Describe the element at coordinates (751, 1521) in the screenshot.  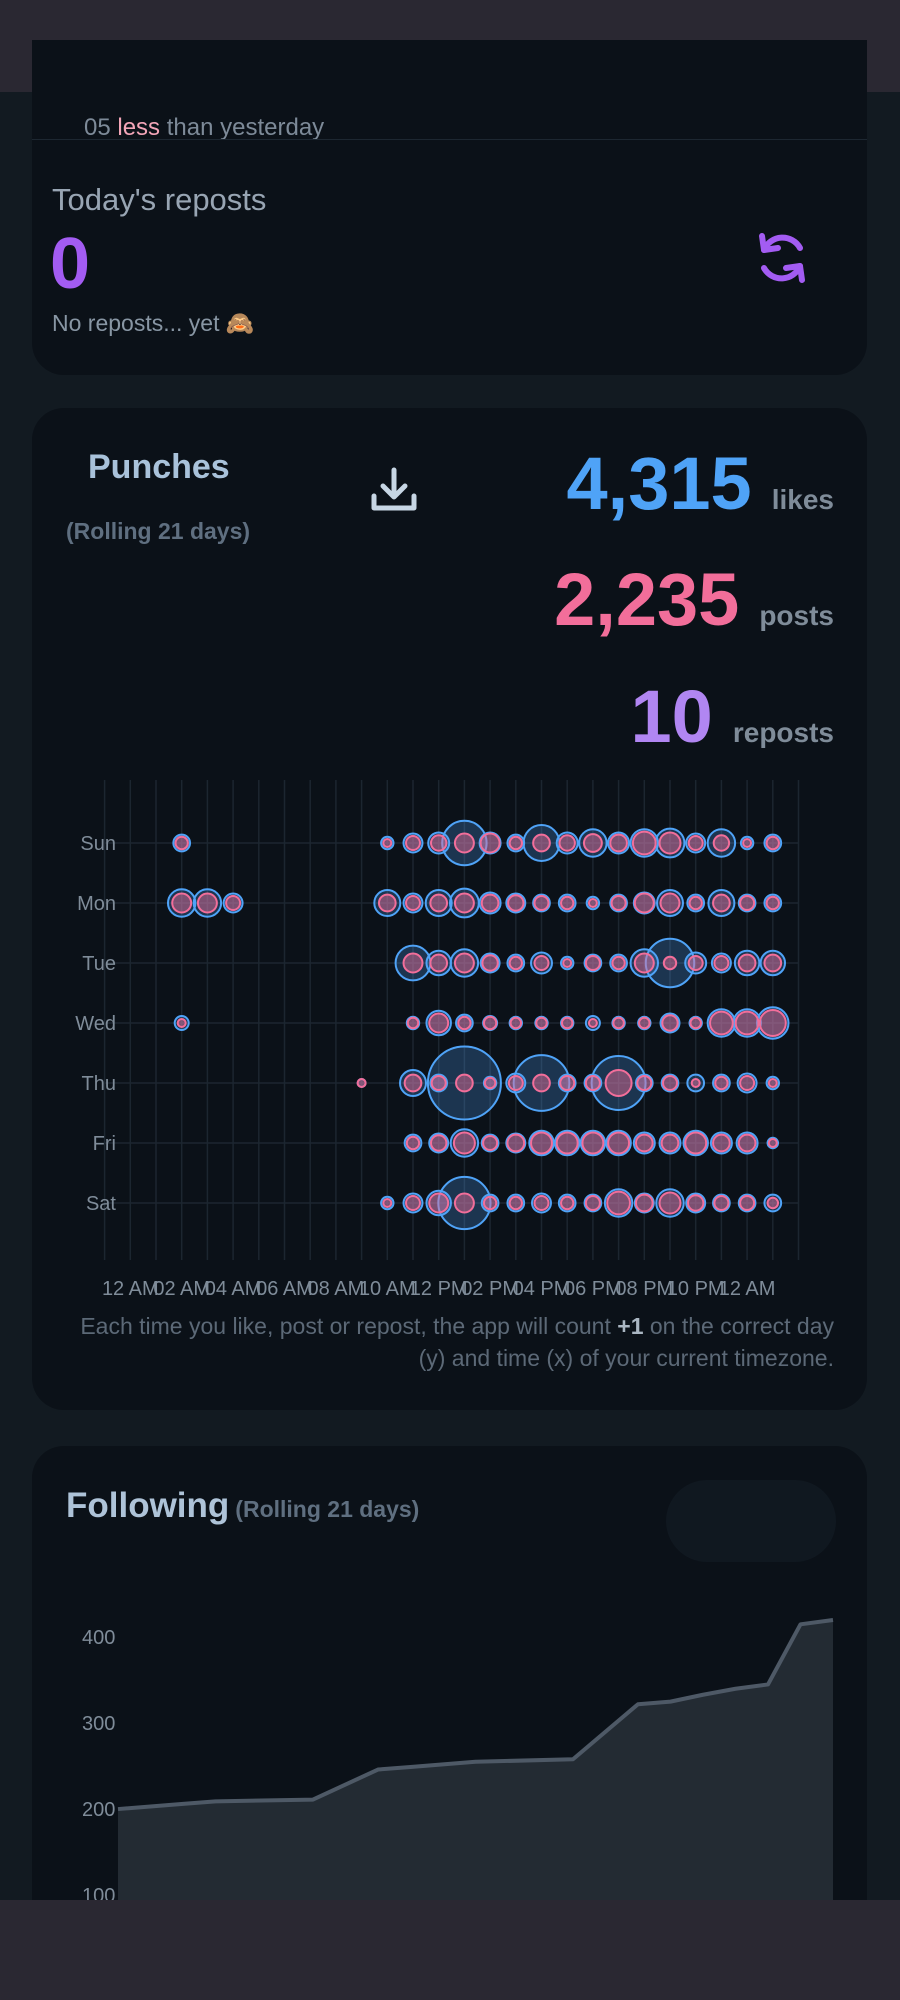
I see `following-range-toggle` at that location.